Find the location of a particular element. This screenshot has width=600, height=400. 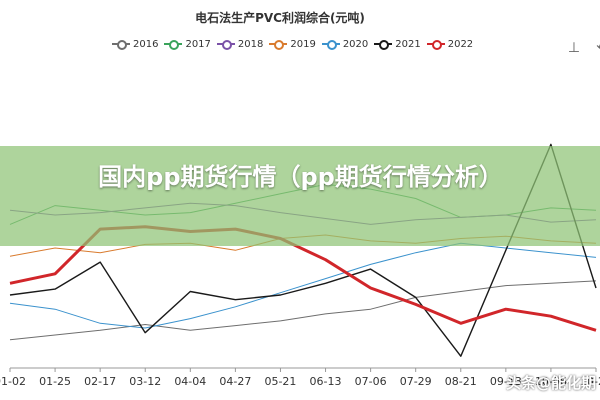

x-tick-label: 01-02 is located at coordinates (13, 381).